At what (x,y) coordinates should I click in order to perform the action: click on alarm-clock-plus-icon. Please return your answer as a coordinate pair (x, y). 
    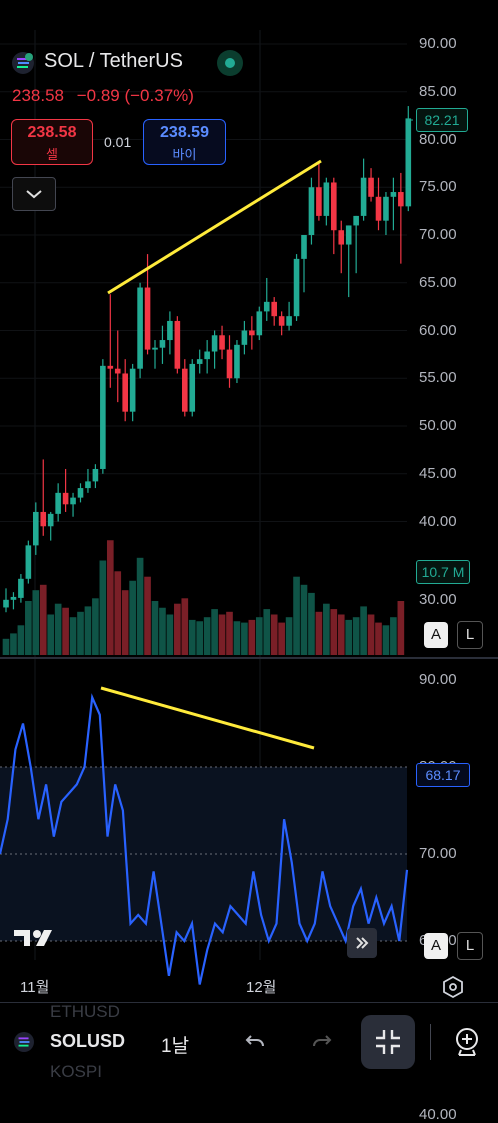
    Looking at the image, I should click on (467, 1042).